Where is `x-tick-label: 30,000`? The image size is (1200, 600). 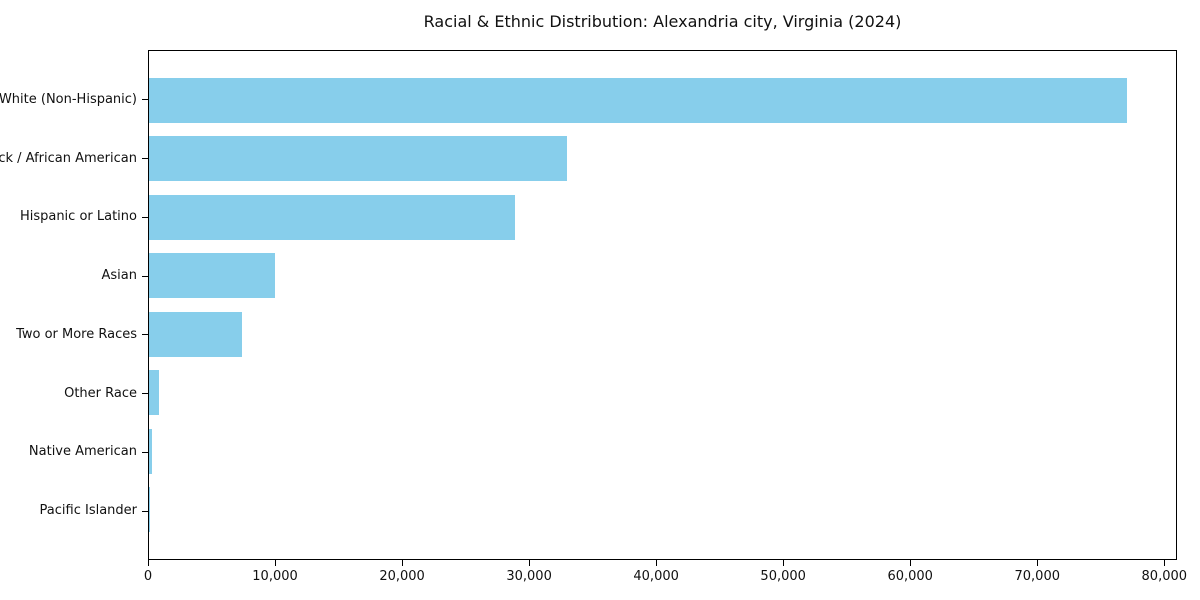
x-tick-label: 30,000 is located at coordinates (529, 576).